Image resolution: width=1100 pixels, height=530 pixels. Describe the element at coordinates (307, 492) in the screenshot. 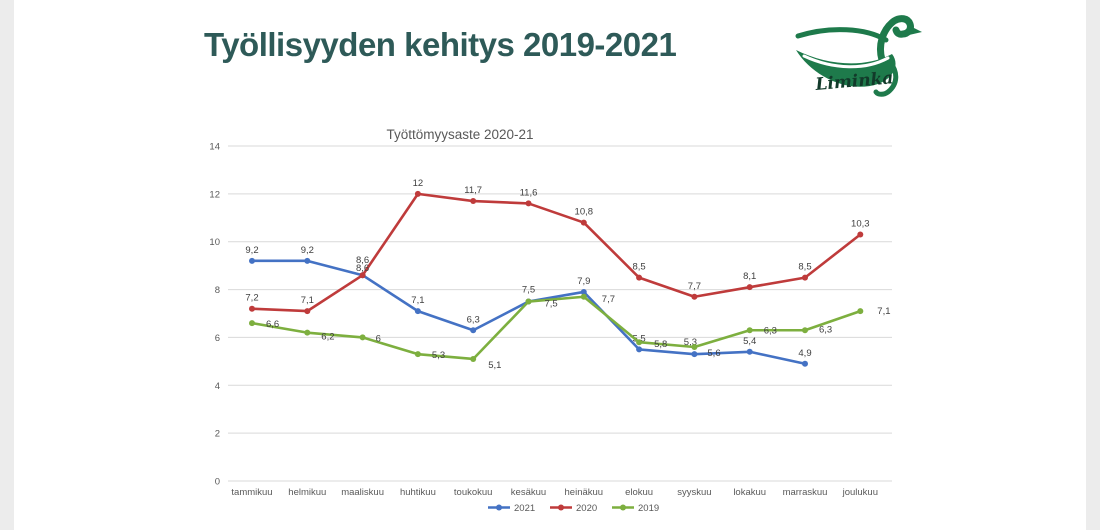

I see `x-tick-label: helmikuu` at that location.